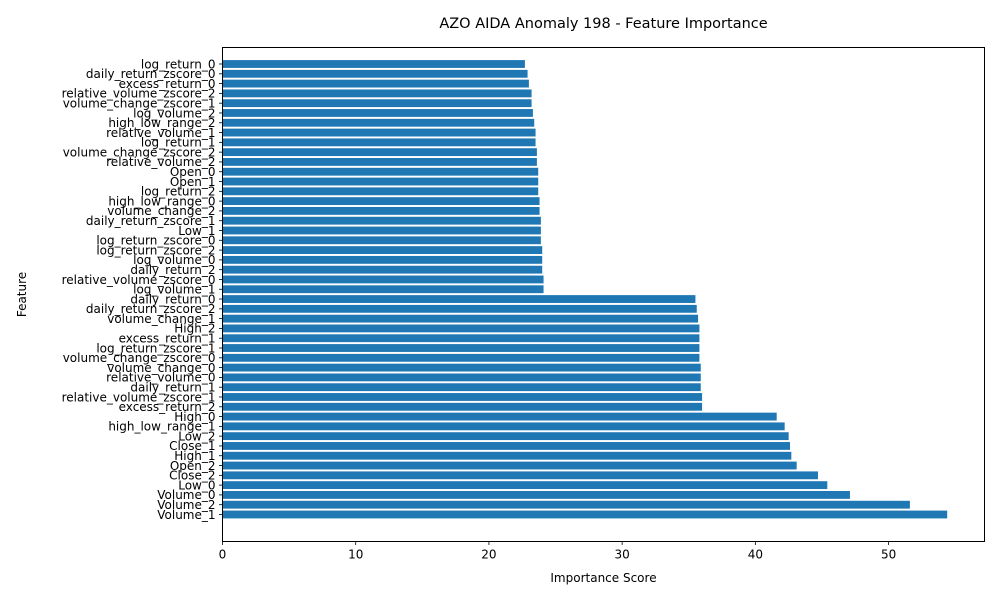 The height and width of the screenshot is (600, 1000). What do you see at coordinates (172, 387) in the screenshot?
I see `y-tick-label: daily_return_1` at bounding box center [172, 387].